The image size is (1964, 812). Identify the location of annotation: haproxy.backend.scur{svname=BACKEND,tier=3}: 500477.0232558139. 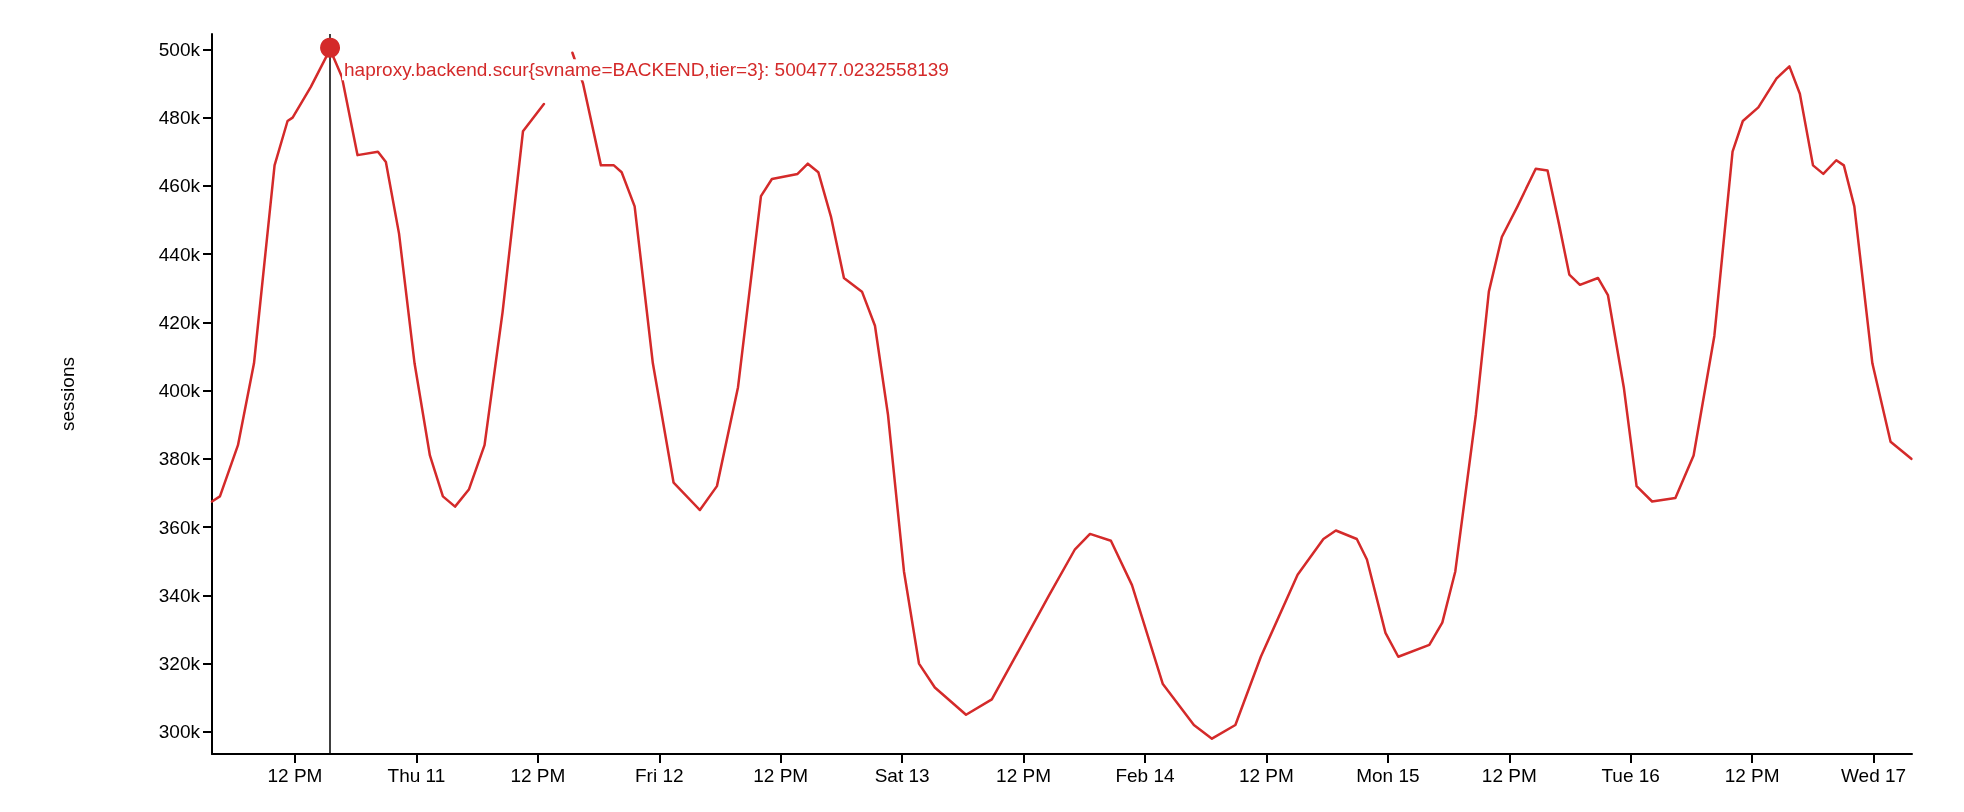
(646, 70).